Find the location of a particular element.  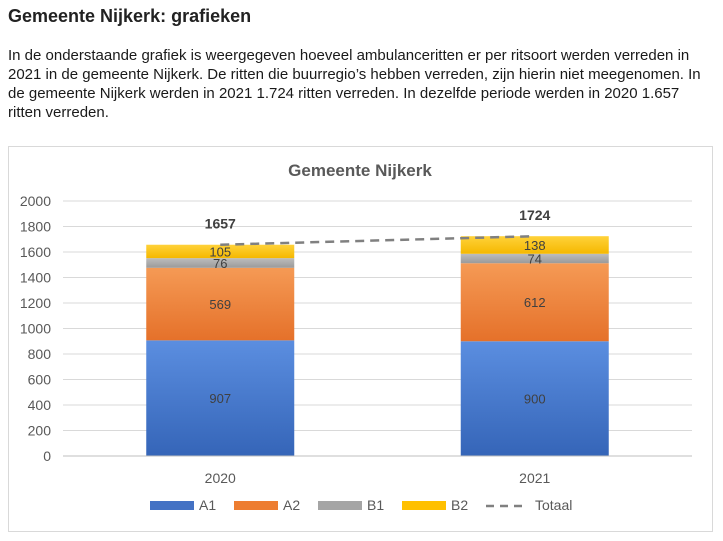

y-tick-label: 0 is located at coordinates (47, 456).